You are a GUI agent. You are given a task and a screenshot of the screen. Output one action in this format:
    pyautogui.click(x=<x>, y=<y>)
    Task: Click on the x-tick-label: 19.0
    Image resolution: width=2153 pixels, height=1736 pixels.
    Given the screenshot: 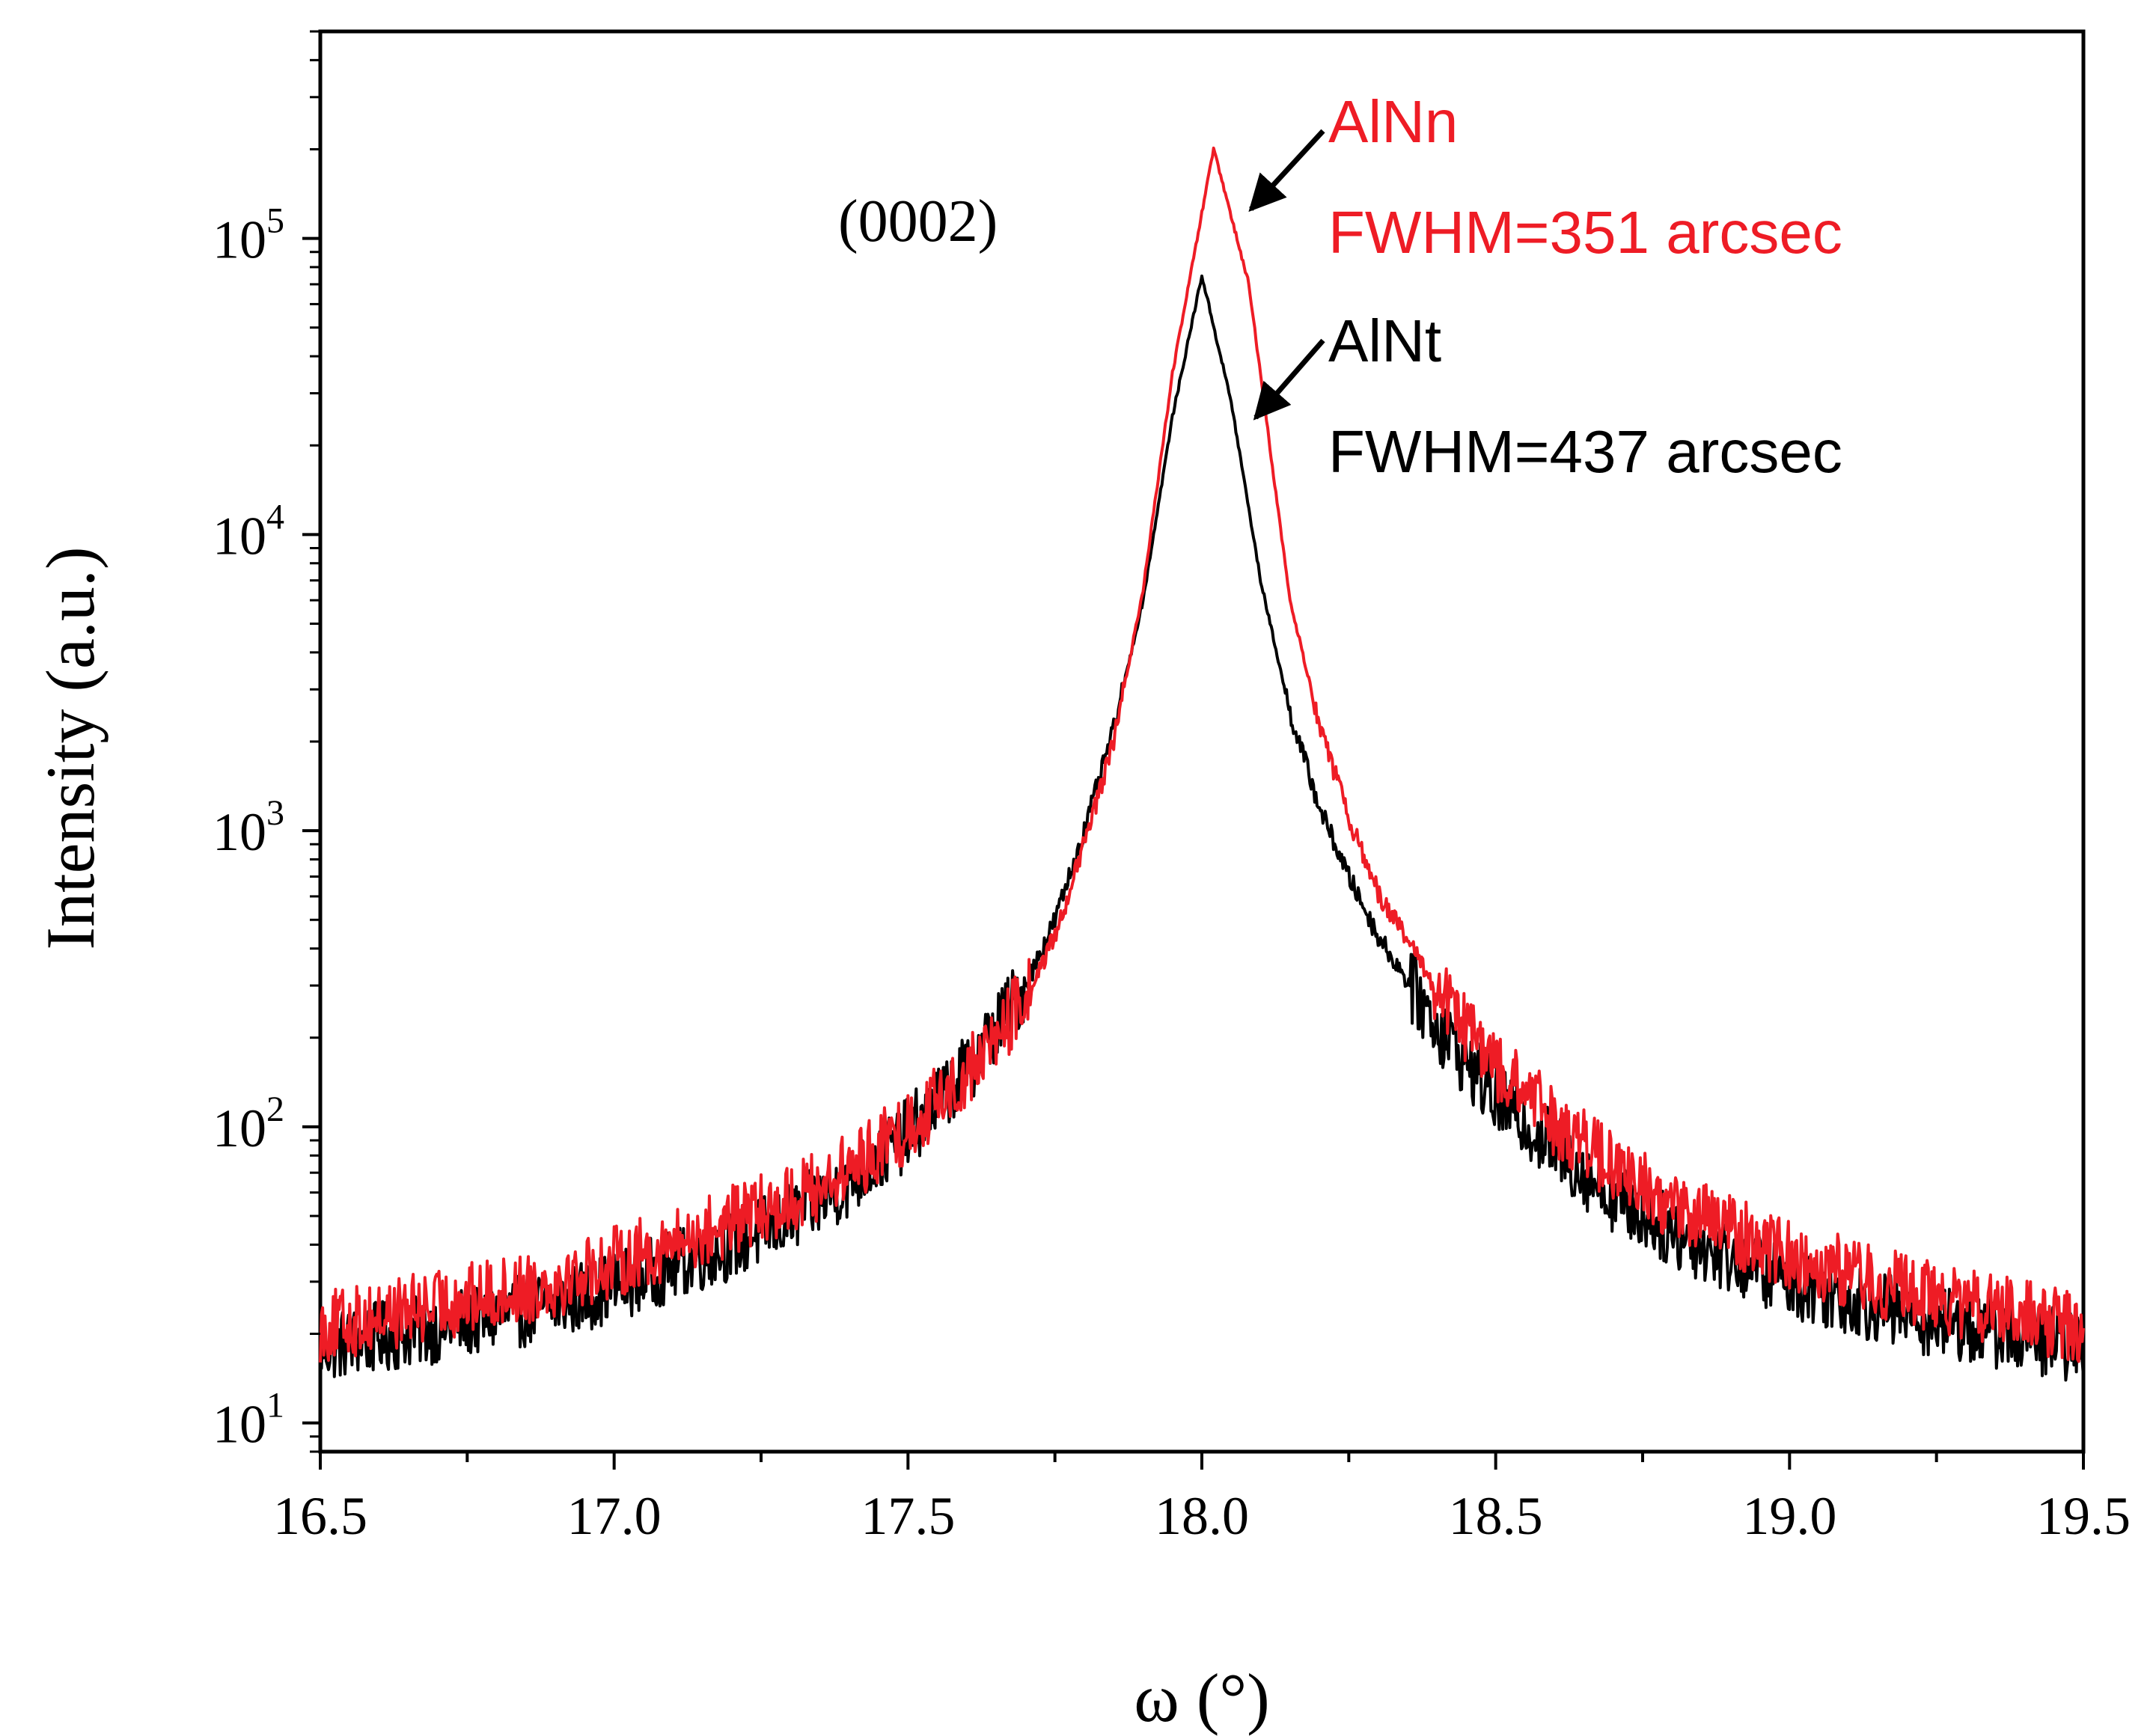 What is the action you would take?
    pyautogui.click(x=1789, y=1516)
    